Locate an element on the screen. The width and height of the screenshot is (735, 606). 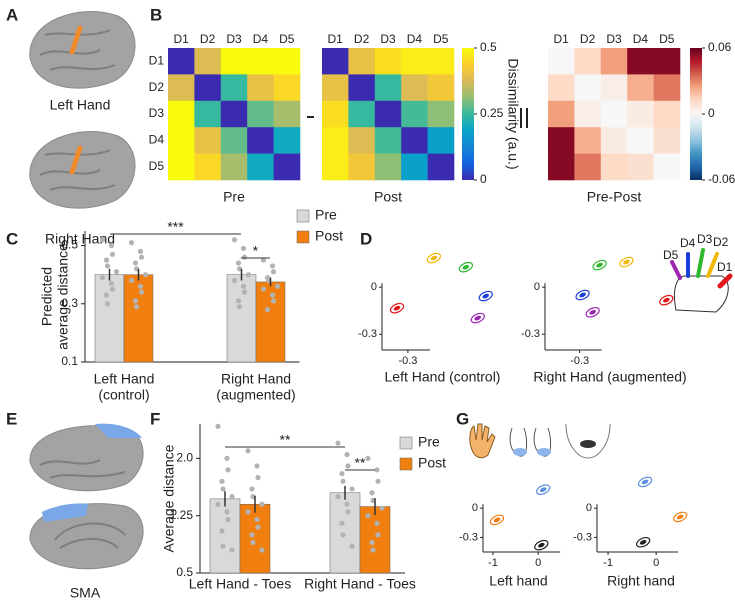
equals-sign is located at coordinates (527, 118).